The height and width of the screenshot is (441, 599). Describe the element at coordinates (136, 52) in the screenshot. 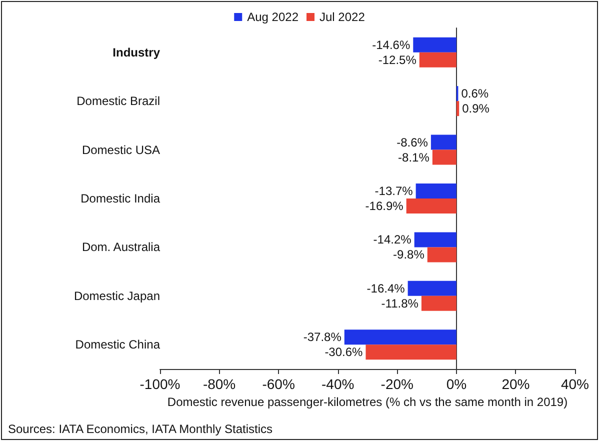

I see `y-tick-label: Industry` at that location.